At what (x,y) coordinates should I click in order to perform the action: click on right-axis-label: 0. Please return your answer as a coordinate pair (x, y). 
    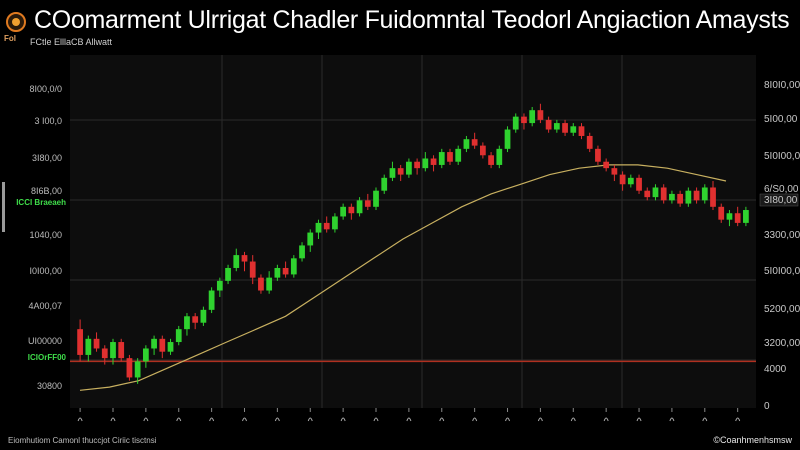
    Looking at the image, I should click on (767, 406).